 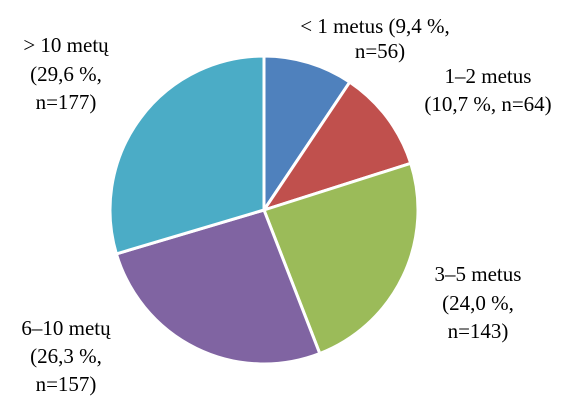 I want to click on slice-label: 3–5 metus, so click(x=478, y=274).